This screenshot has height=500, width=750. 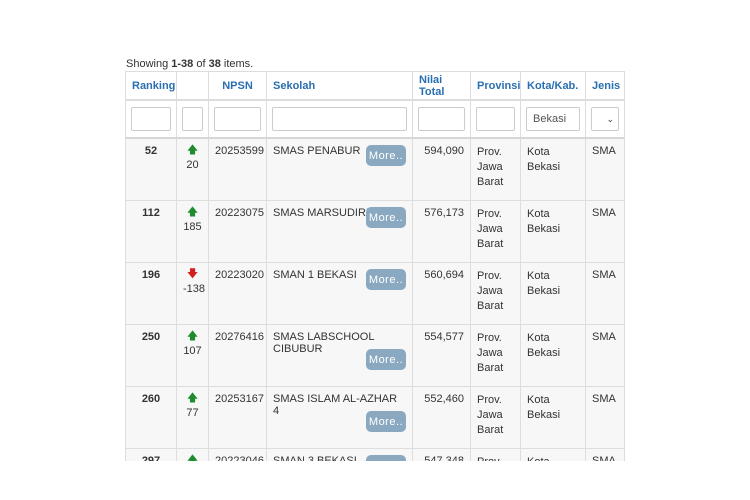 What do you see at coordinates (151, 169) in the screenshot?
I see `rank-cell: 52` at bounding box center [151, 169].